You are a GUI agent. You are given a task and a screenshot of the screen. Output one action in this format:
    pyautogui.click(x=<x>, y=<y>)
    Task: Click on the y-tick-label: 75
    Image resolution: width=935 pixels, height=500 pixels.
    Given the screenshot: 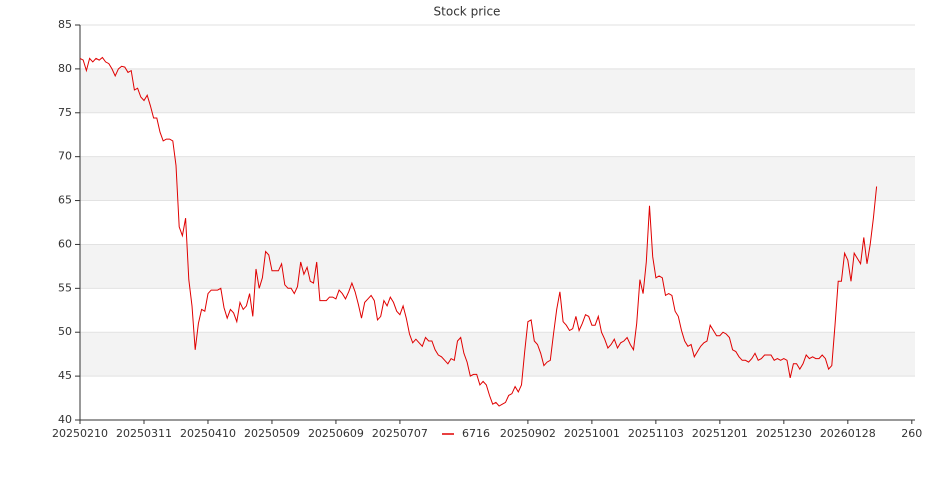 What is the action you would take?
    pyautogui.click(x=65, y=112)
    